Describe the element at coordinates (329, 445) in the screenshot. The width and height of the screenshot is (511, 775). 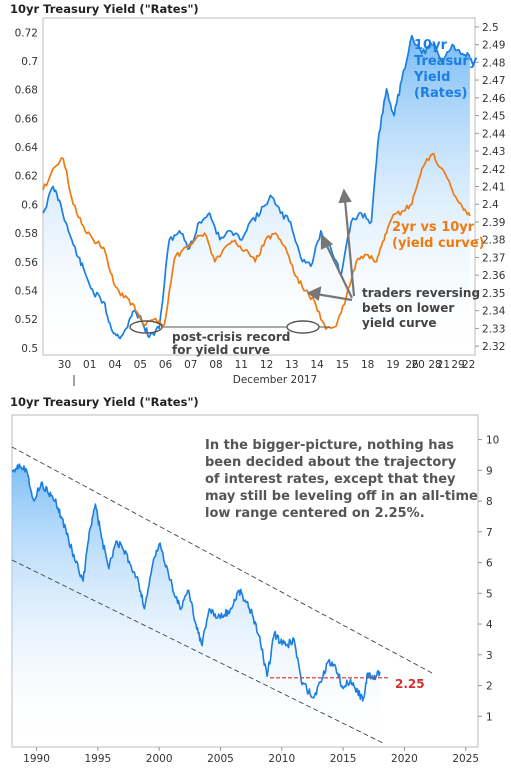
I see `note-line-1: In the bigger-picture, nothing has` at that location.